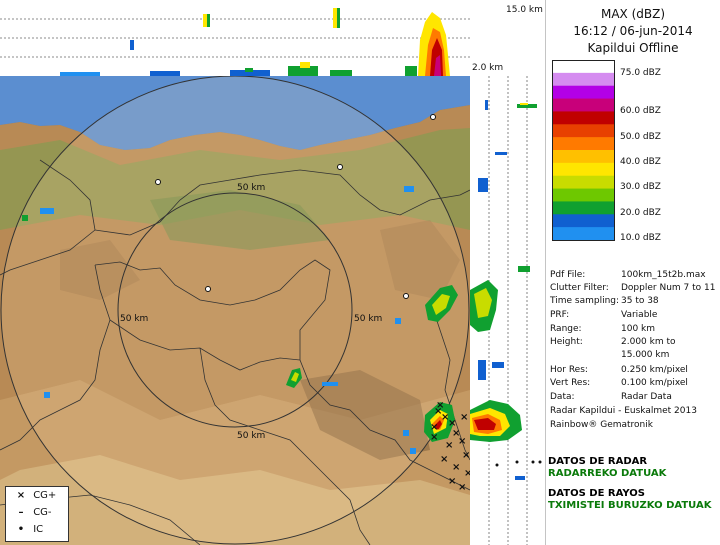 The height and width of the screenshot is (545, 720). Describe the element at coordinates (21, 512) in the screenshot. I see `cg-minus-icon: –` at that location.